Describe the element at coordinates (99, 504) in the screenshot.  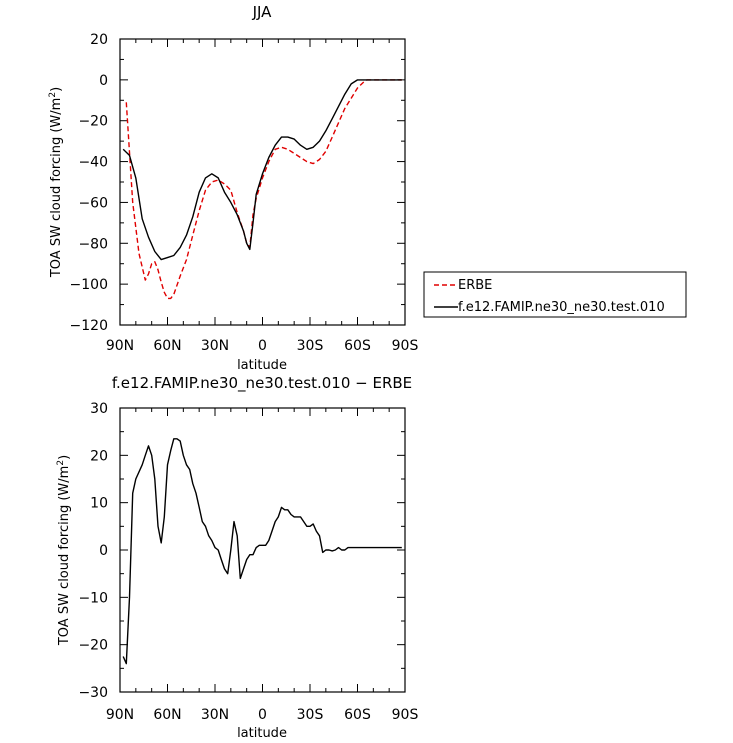
I see `y-tick-label: 10` at that location.